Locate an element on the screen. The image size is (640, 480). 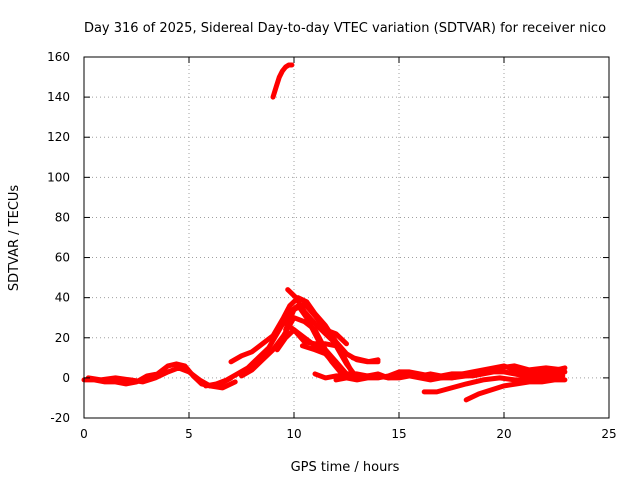
y-tick-label: 80 is located at coordinates (62, 217).